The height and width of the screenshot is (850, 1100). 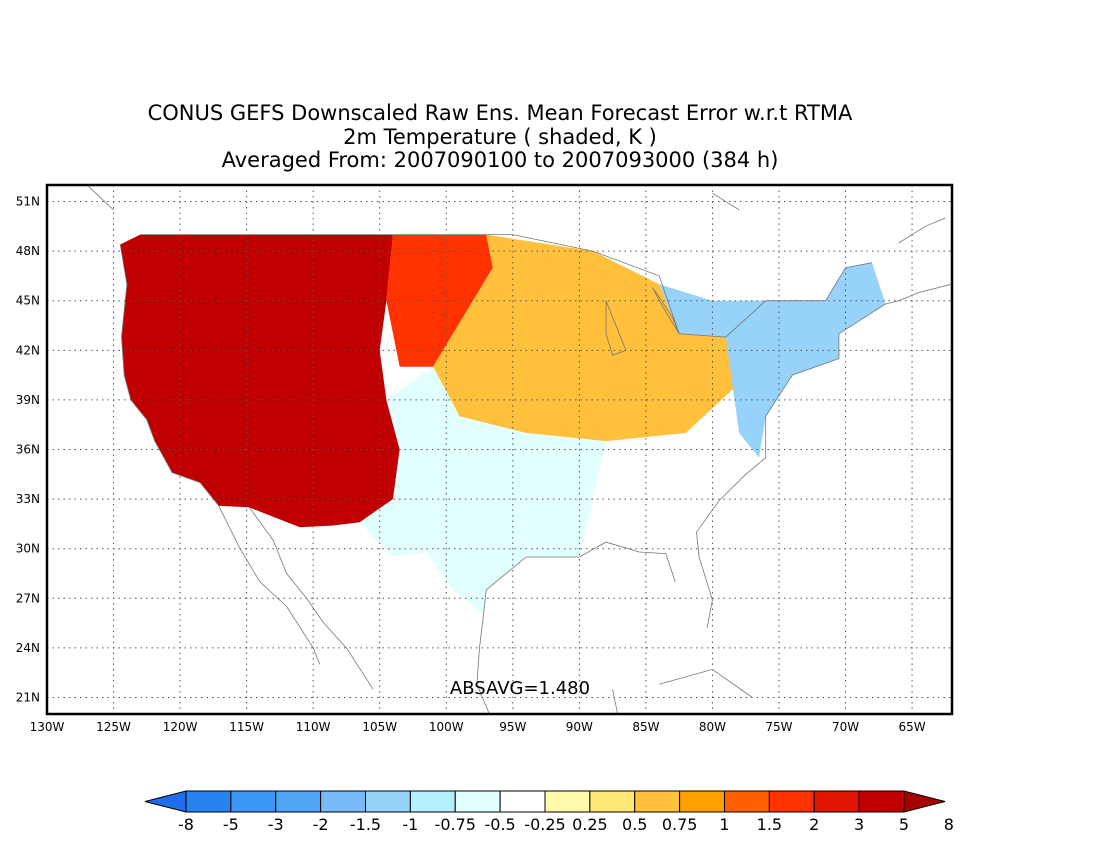 What do you see at coordinates (246, 727) in the screenshot?
I see `lon-tick-label: 115W` at bounding box center [246, 727].